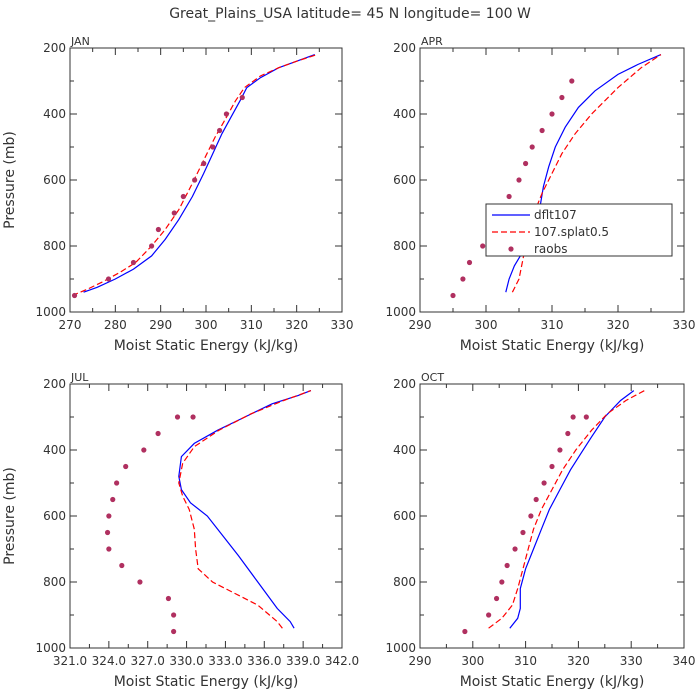 Image resolution: width=700 pixels, height=700 pixels. I want to click on y-axis-title: Pressure (mb), so click(10, 180).